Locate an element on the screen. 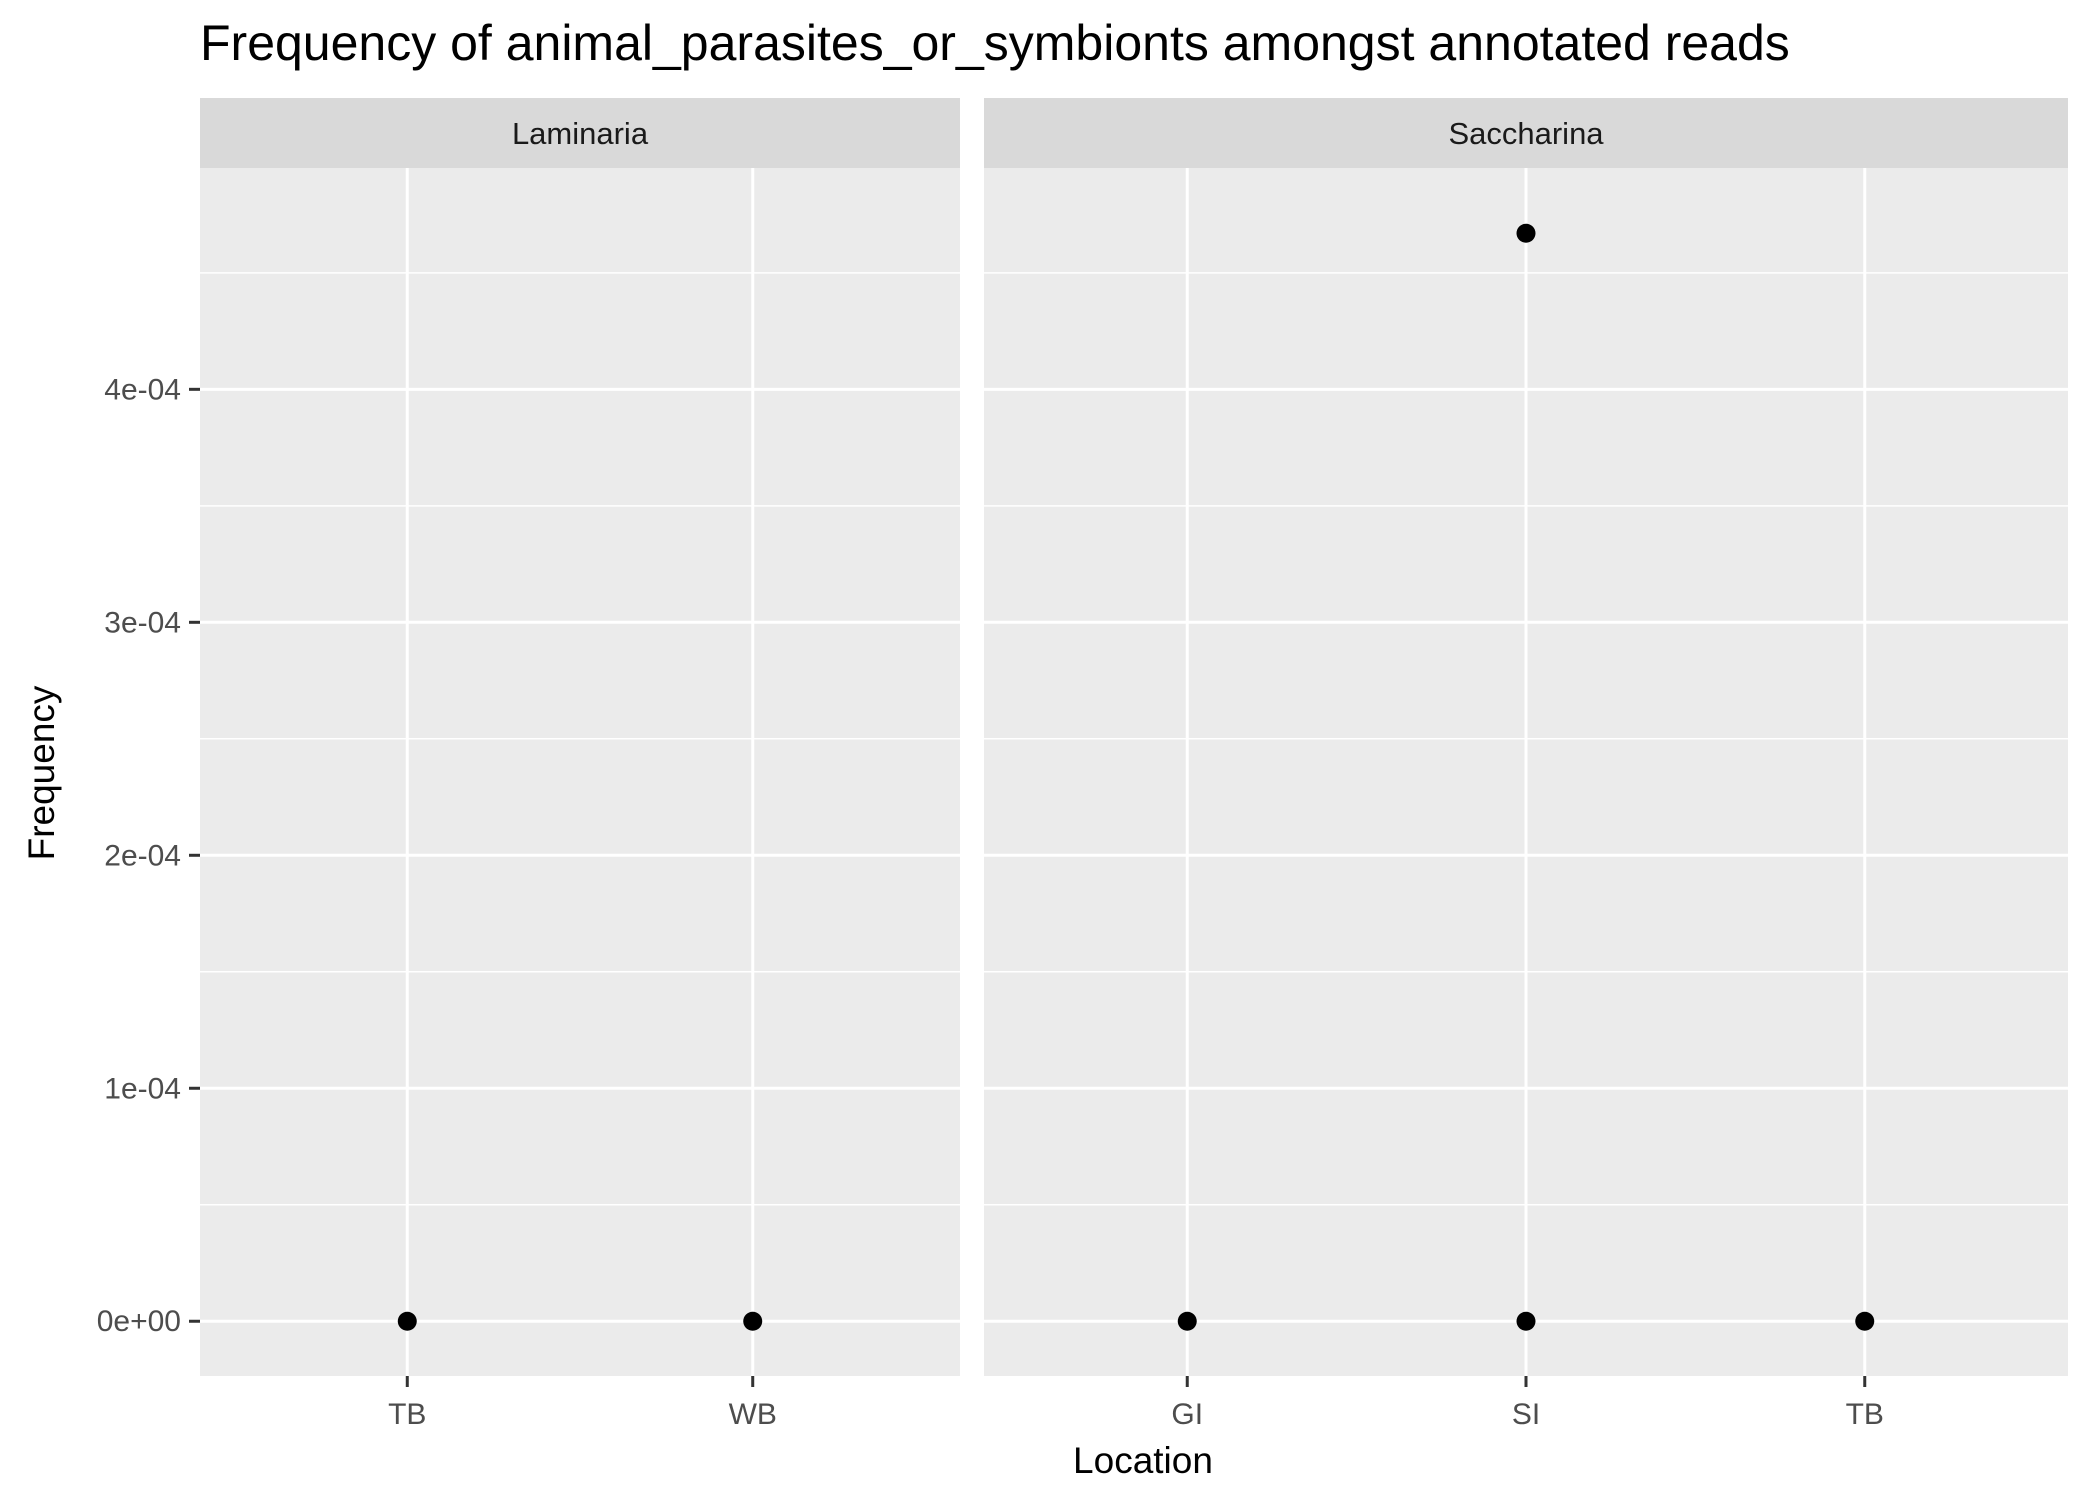  x-tick-label: SI is located at coordinates (1526, 1414).